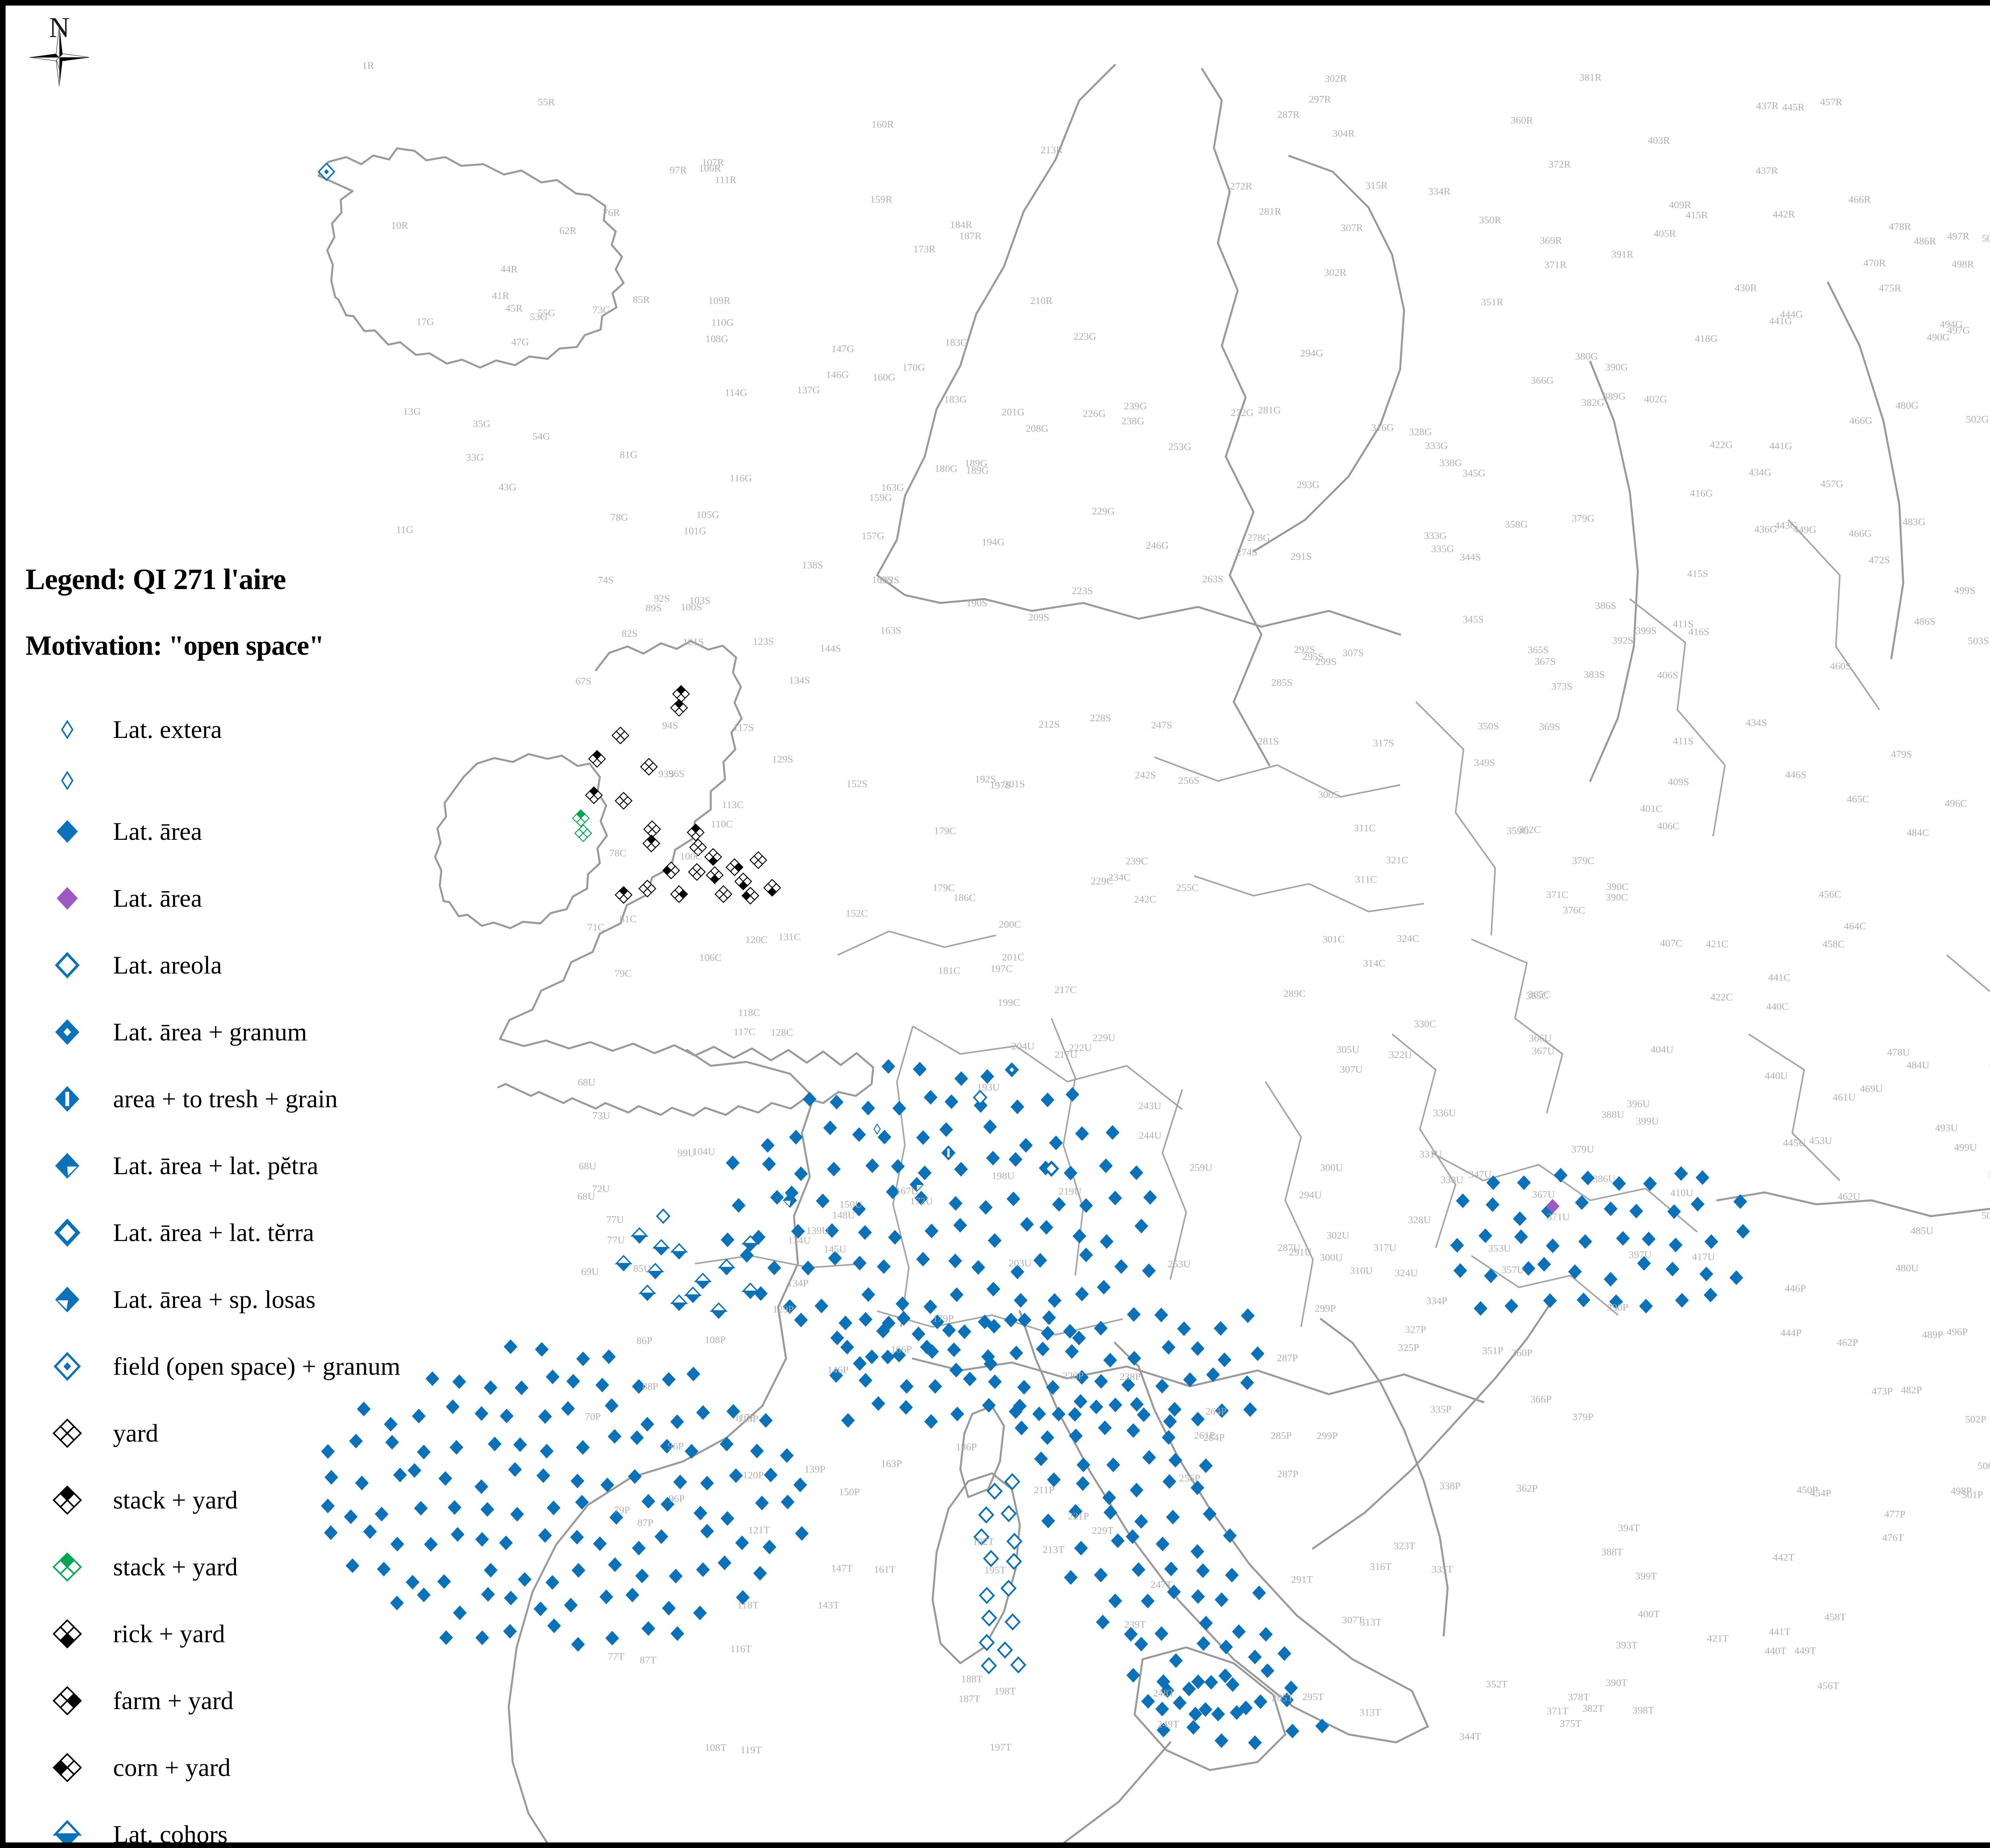  I want to click on map-point-label: 179C, so click(944, 888).